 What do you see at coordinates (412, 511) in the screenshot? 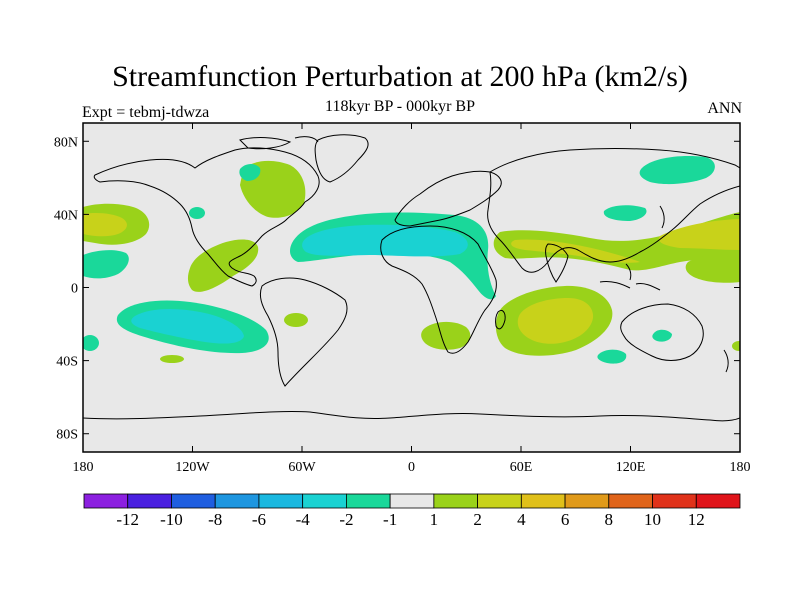
I see `colorbar: -12 -10 -8 -6 -4 -2 -1 1 2 4 6 8 10 12` at bounding box center [412, 511].